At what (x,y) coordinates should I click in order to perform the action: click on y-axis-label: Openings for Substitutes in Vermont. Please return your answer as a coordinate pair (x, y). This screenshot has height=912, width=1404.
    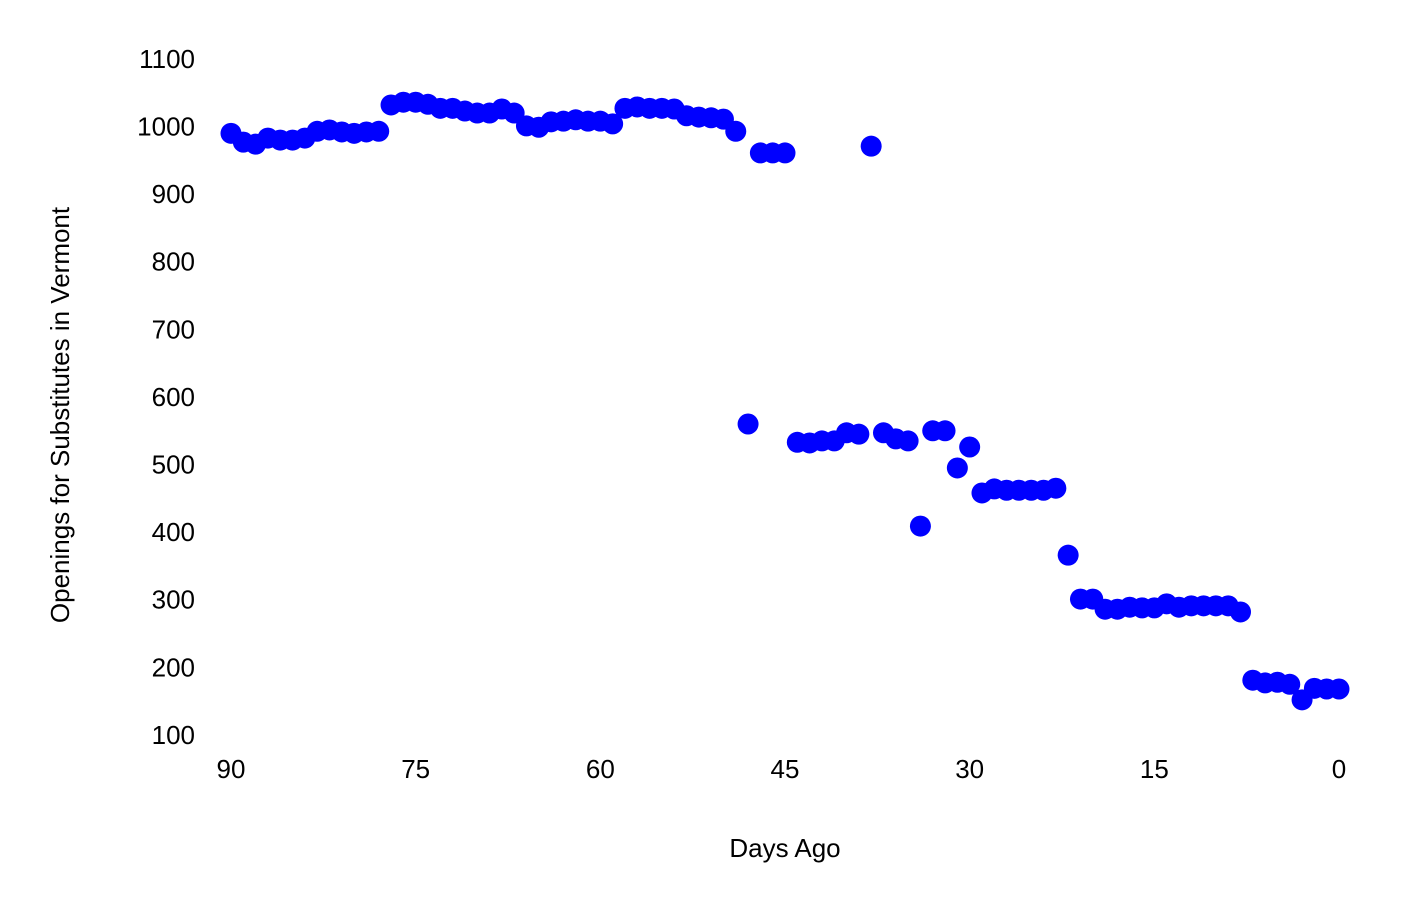
    Looking at the image, I should click on (60, 414).